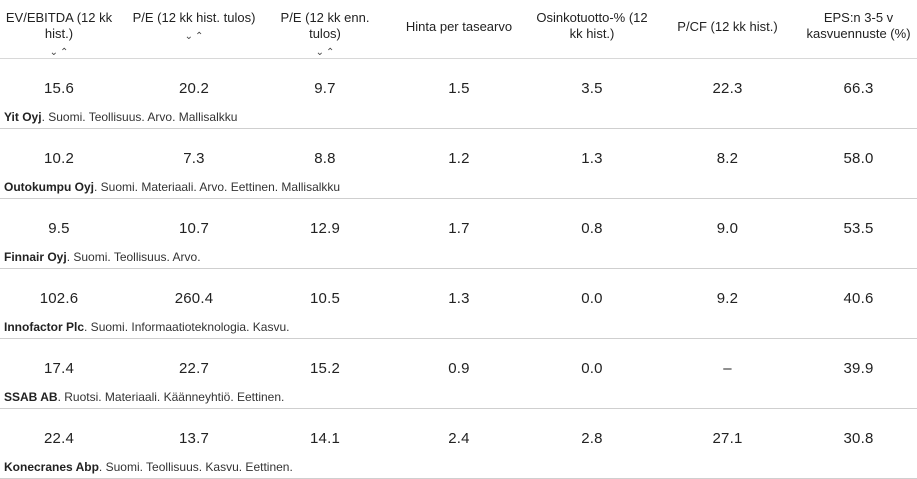 The image size is (917, 479). What do you see at coordinates (858, 368) in the screenshot?
I see `cell-eps-growth: 39.9` at bounding box center [858, 368].